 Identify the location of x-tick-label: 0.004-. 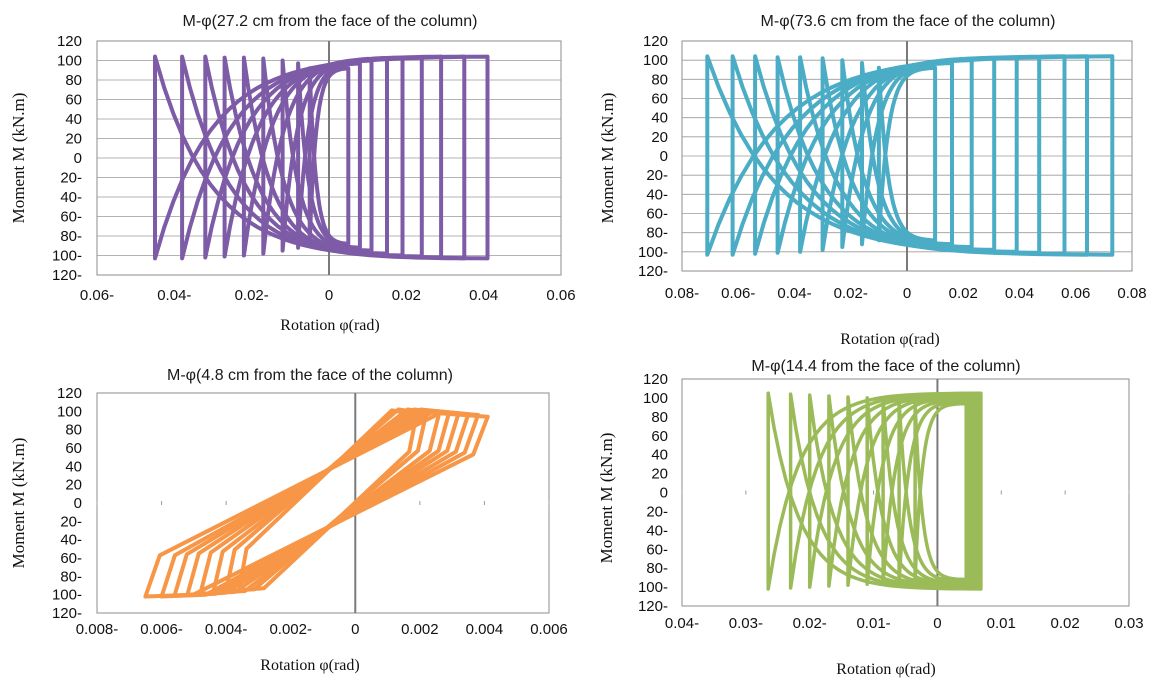
(226, 629).